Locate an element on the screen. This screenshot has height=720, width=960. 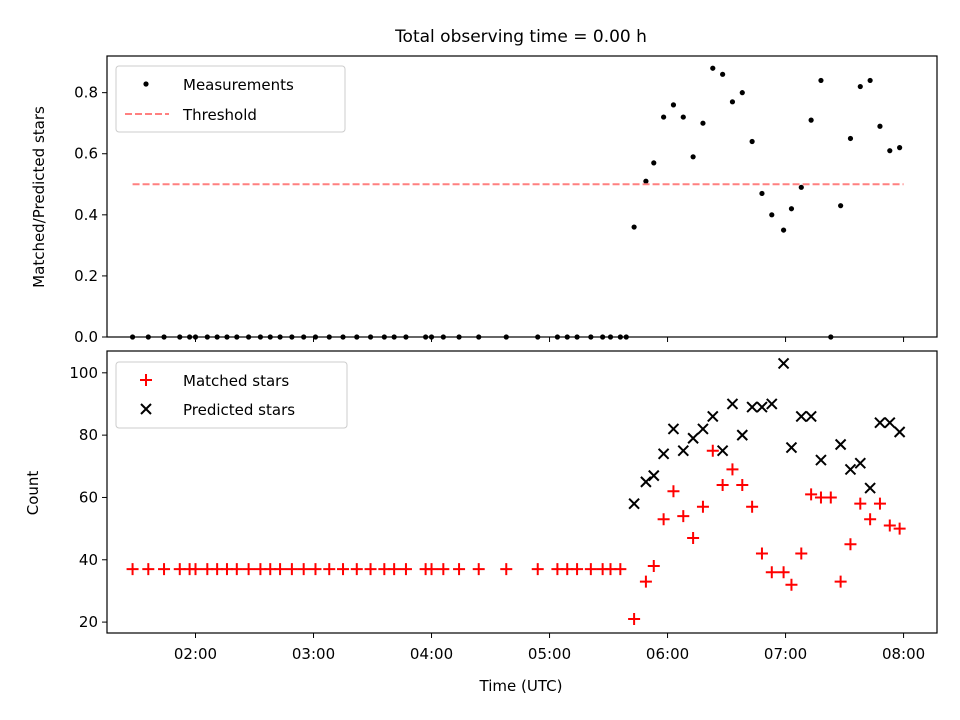
measurements-legend-label: Measurements is located at coordinates (238, 85).